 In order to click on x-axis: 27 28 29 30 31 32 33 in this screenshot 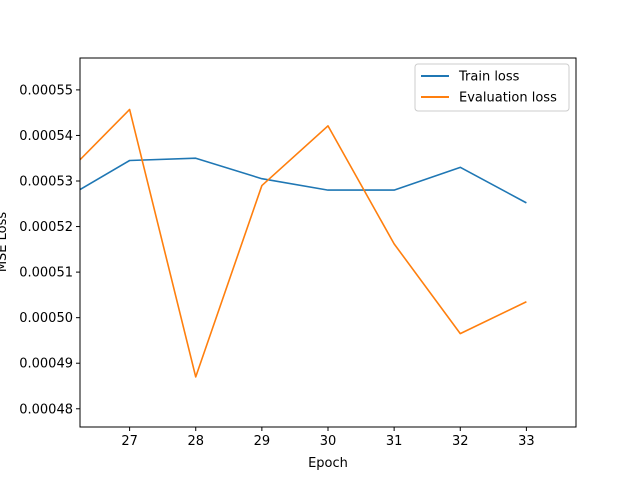, I will do `click(328, 438)`.